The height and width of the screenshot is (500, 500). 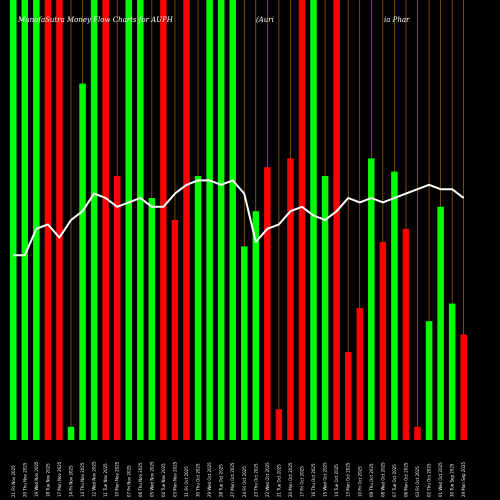 What do you see at coordinates (186, 481) in the screenshot?
I see `x-tick-label: 31 Fri Oct 2025` at bounding box center [186, 481].